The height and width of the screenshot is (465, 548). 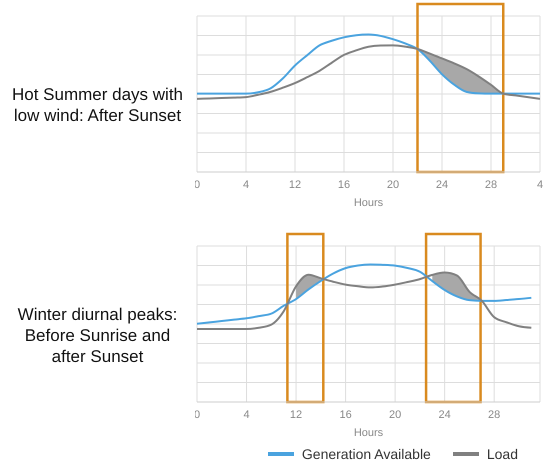 What do you see at coordinates (97, 105) in the screenshot?
I see `text: Hot Summer days with low wind: After Sunset` at bounding box center [97, 105].